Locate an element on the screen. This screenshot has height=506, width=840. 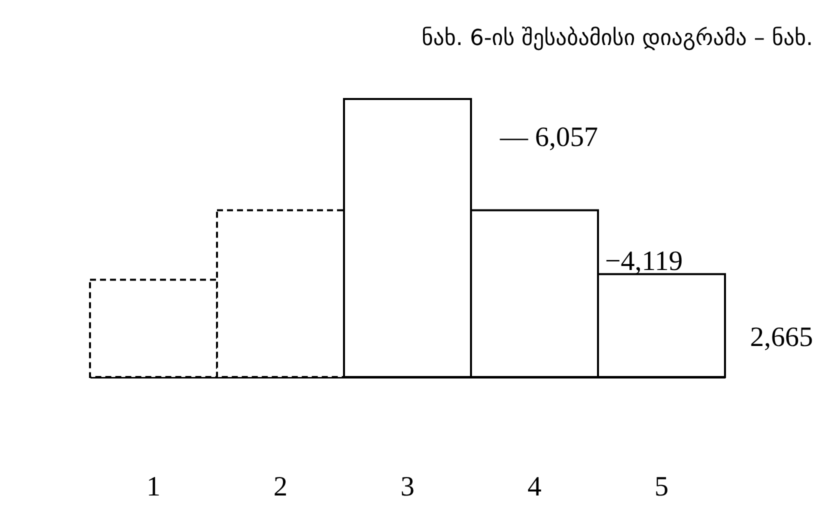
chart-title: ნახ. 6-ის შესაბამისი დიაგრამა – ნახ. is located at coordinates (617, 38).